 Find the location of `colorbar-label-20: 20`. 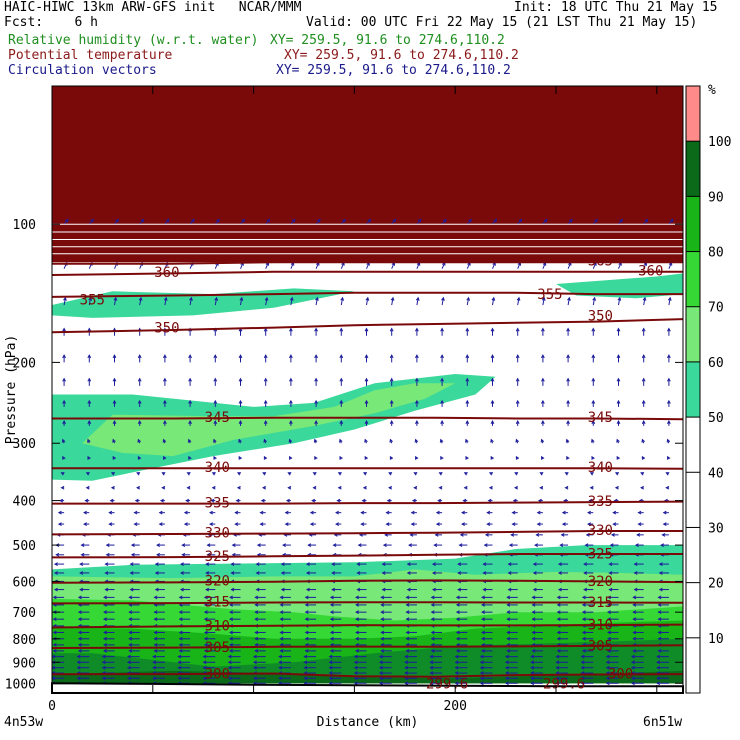

colorbar-label-20: 20 is located at coordinates (716, 584).